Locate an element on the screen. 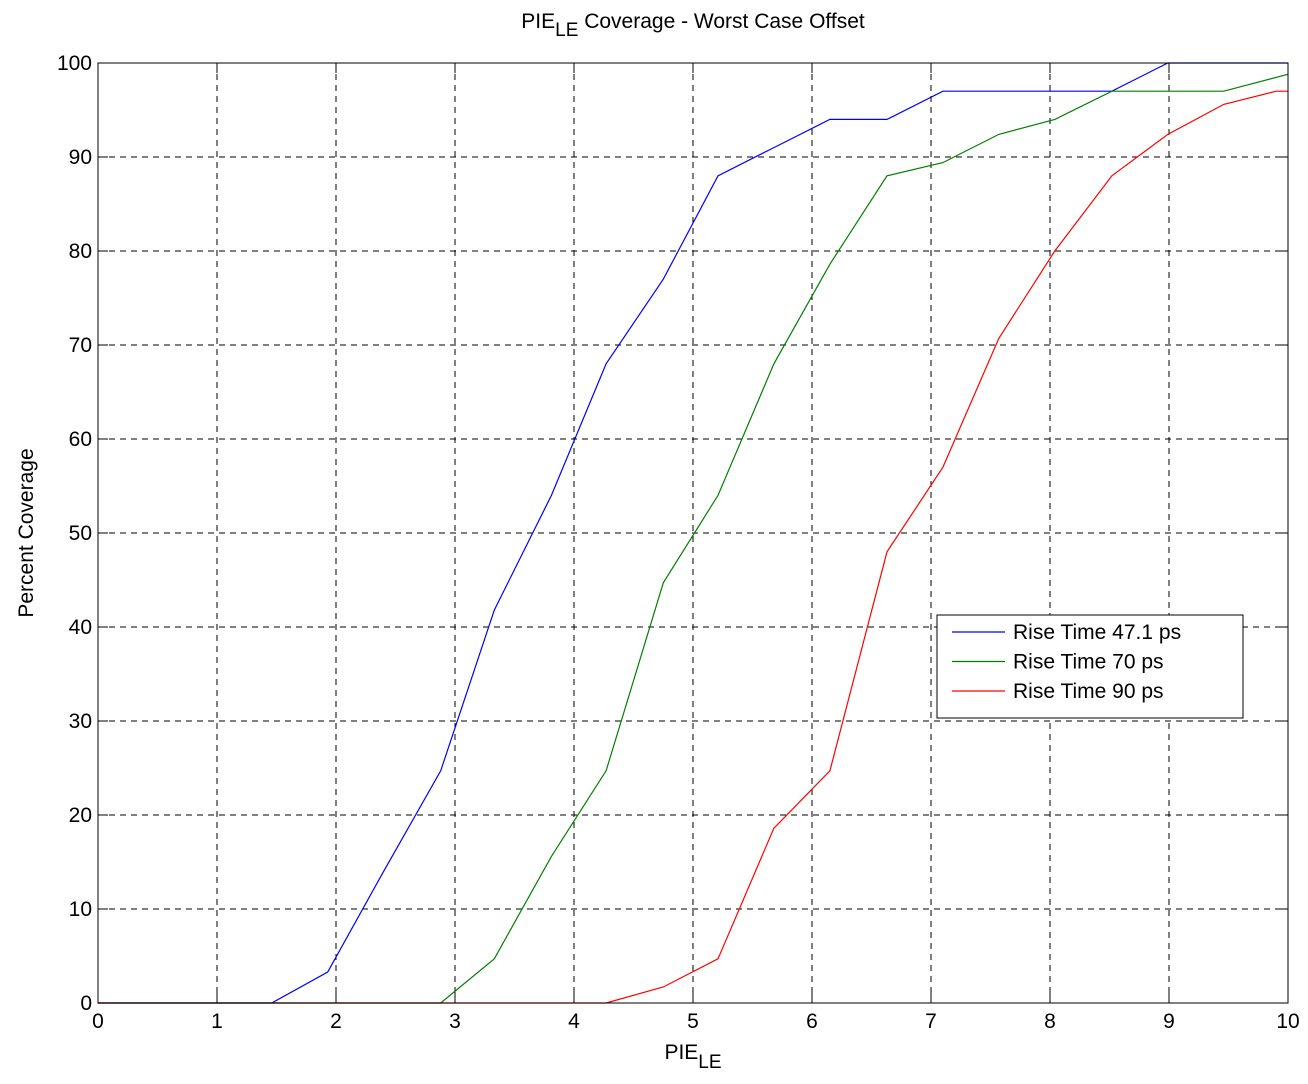  x-tick-label: 1 is located at coordinates (217, 1021).